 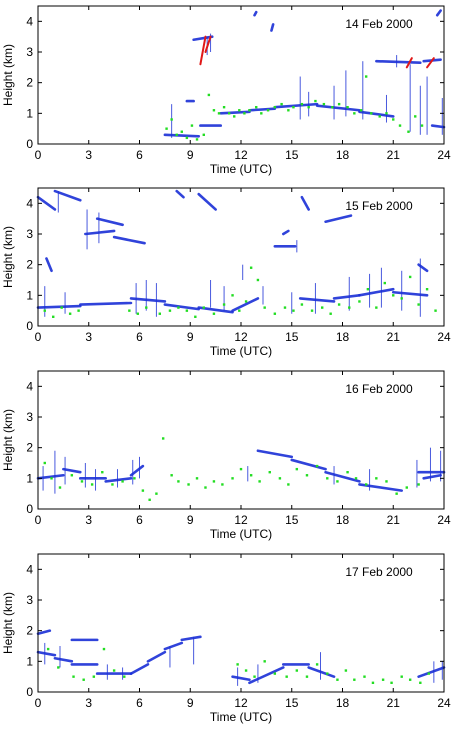 What do you see at coordinates (29, 631) in the screenshot?
I see `y-tick-label: 2` at bounding box center [29, 631].